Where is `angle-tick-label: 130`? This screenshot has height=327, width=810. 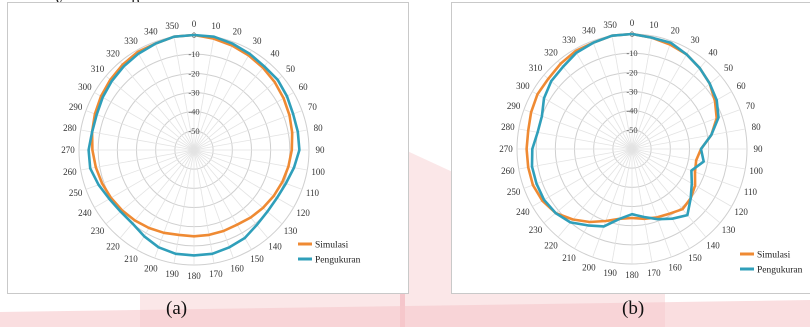
angle-tick-label: 130 is located at coordinates (729, 230).